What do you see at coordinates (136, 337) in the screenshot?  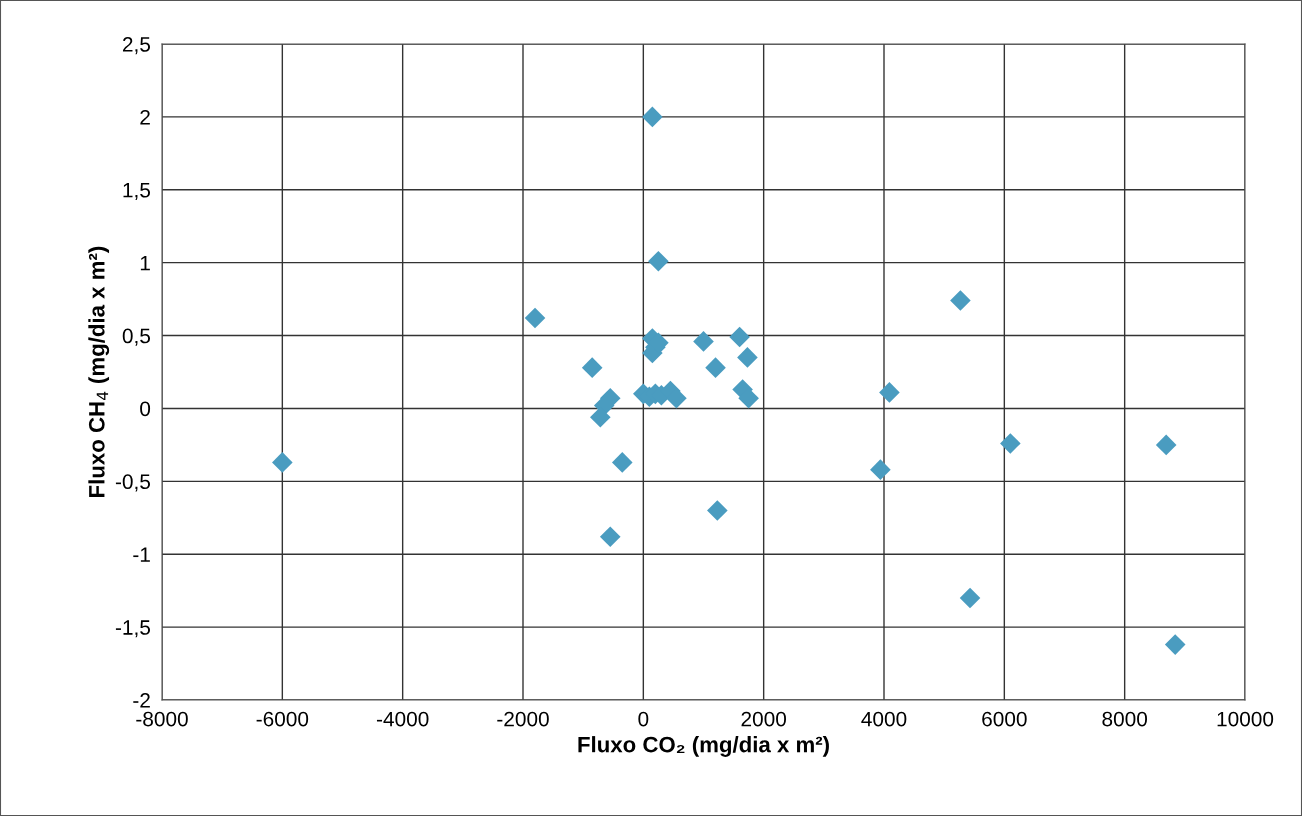 I see `y-tick-label: 0,5` at bounding box center [136, 337].